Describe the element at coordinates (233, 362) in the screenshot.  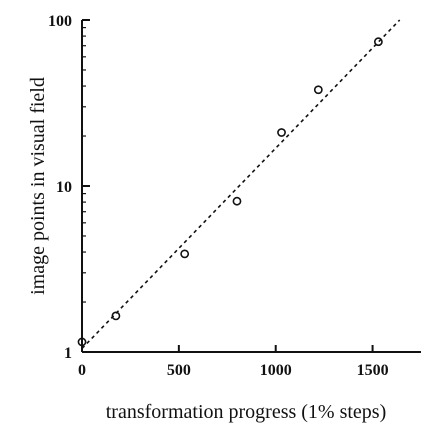
I see `x-ticks: 0 500 1000 1500` at that location.